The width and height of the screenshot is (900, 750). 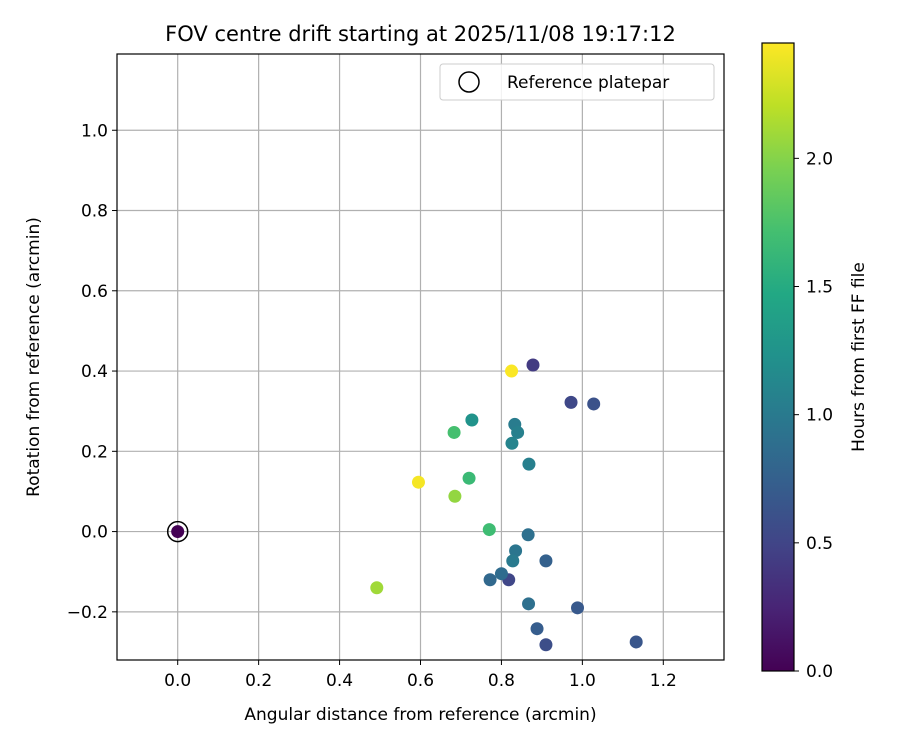 What do you see at coordinates (819, 544) in the screenshot?
I see `colorbar-tick-label: 0.5` at bounding box center [819, 544].